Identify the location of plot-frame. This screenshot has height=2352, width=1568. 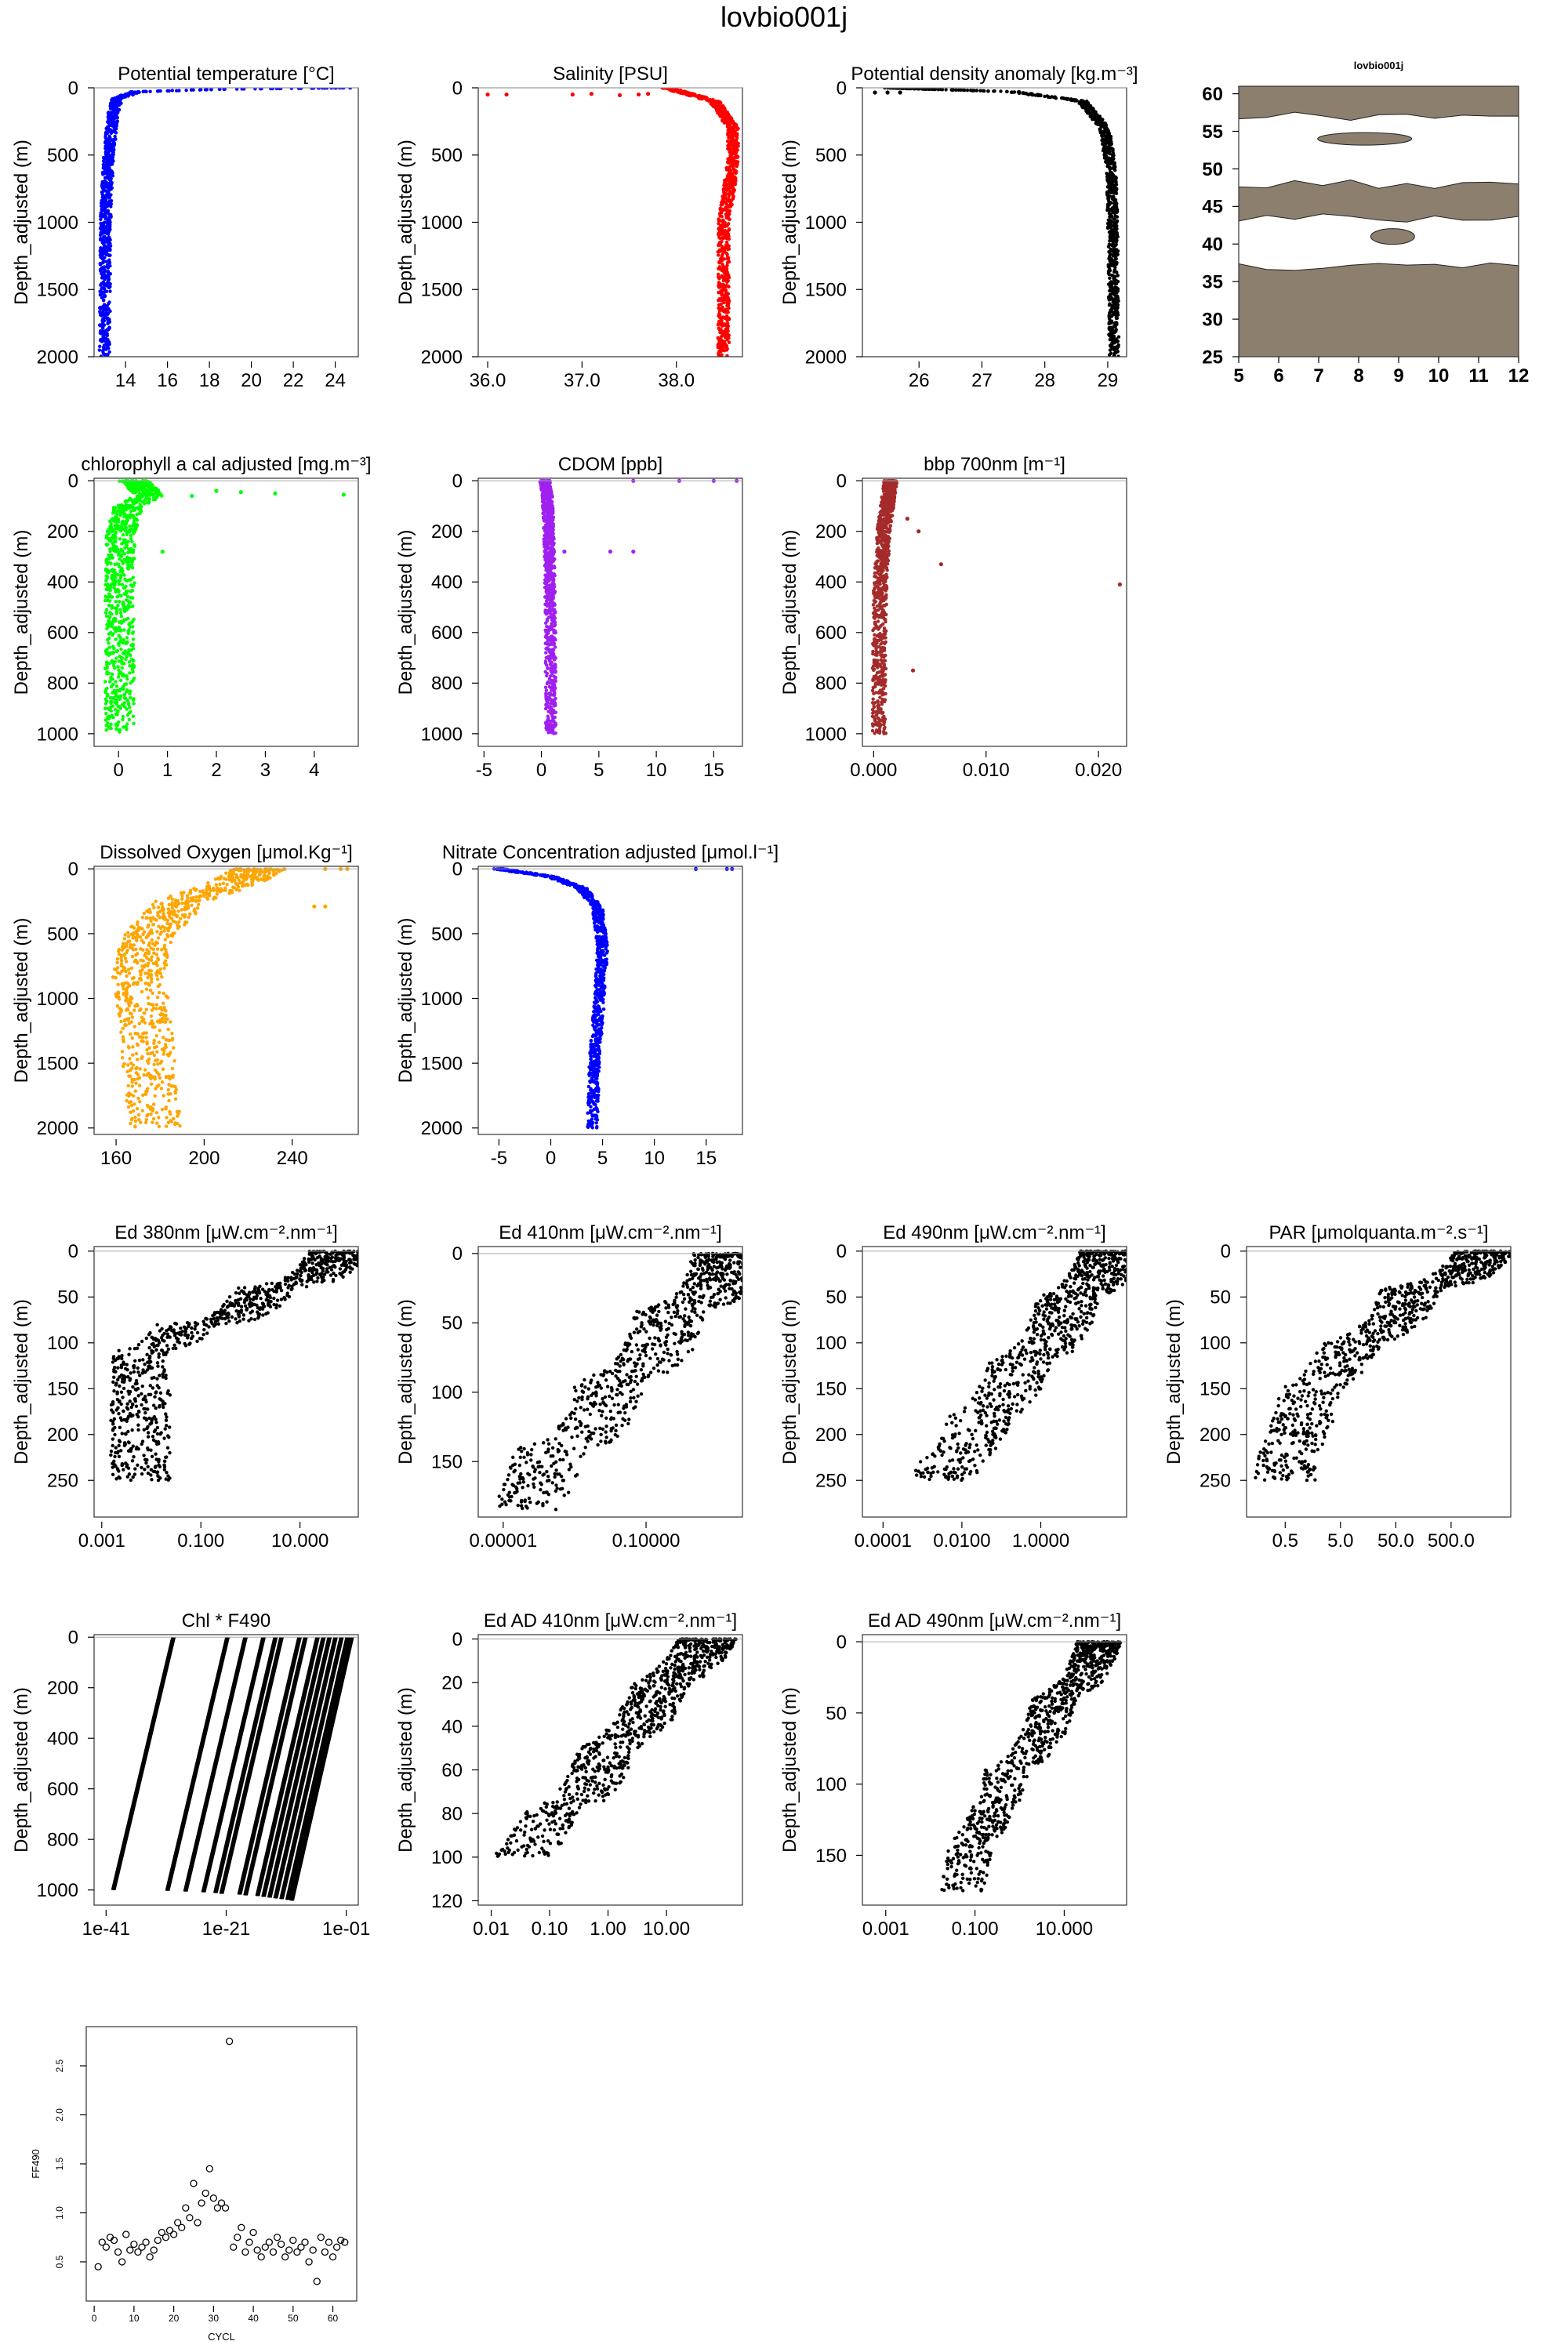
(226, 612).